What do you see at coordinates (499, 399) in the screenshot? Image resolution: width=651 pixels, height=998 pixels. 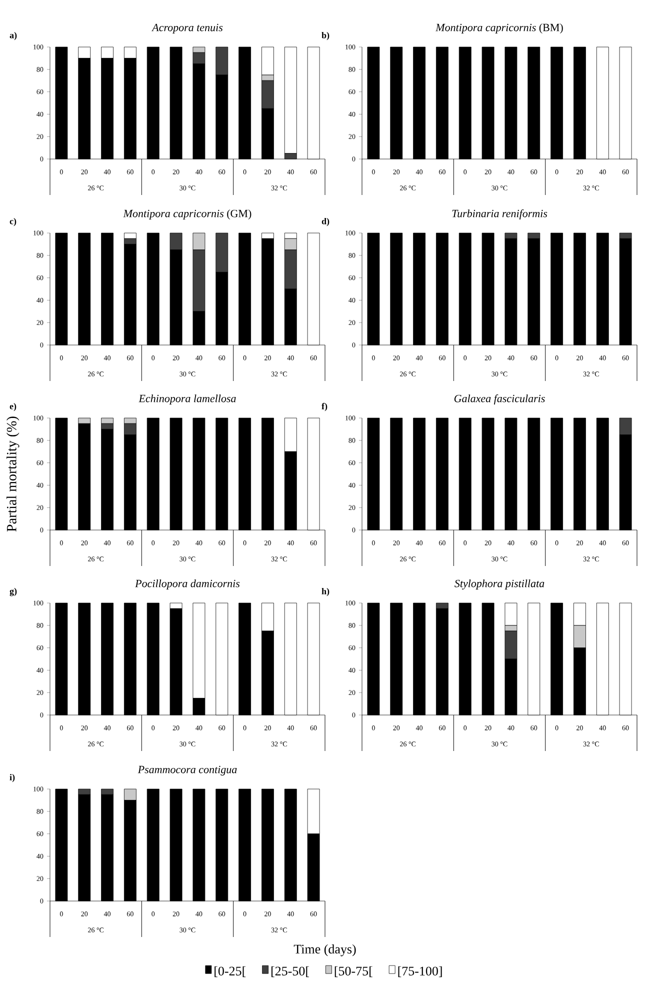 I see `chart-title: Galaxea fascicularis` at bounding box center [499, 399].